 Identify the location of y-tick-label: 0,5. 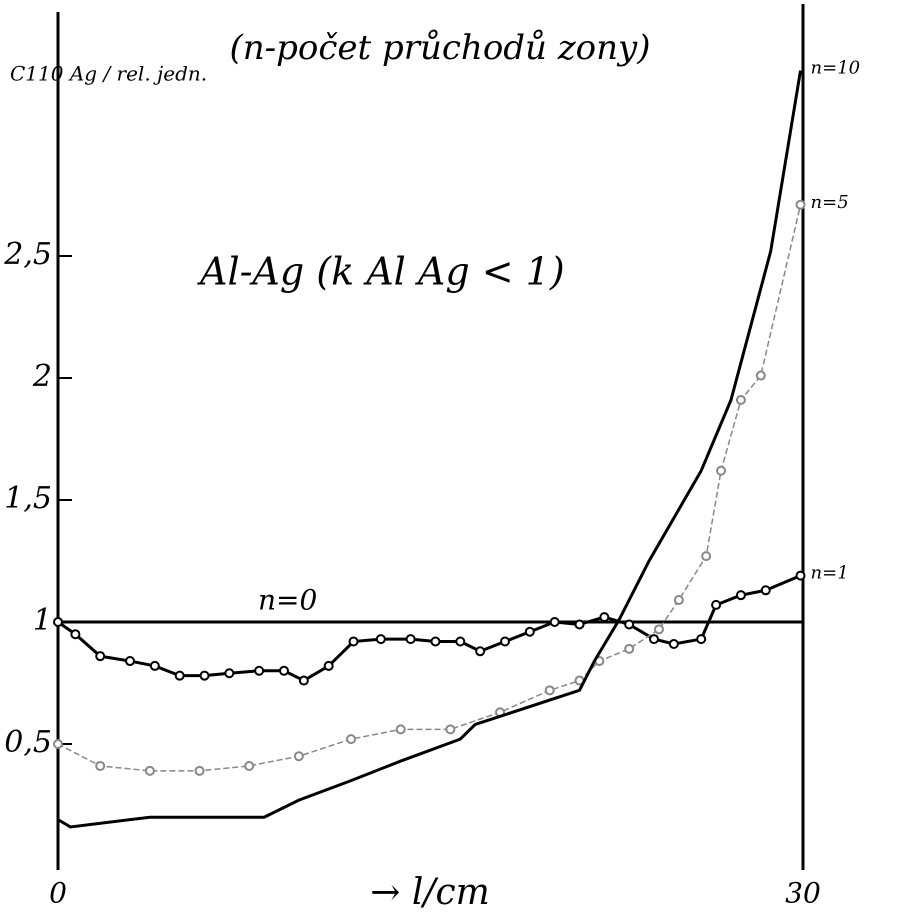
(28, 742).